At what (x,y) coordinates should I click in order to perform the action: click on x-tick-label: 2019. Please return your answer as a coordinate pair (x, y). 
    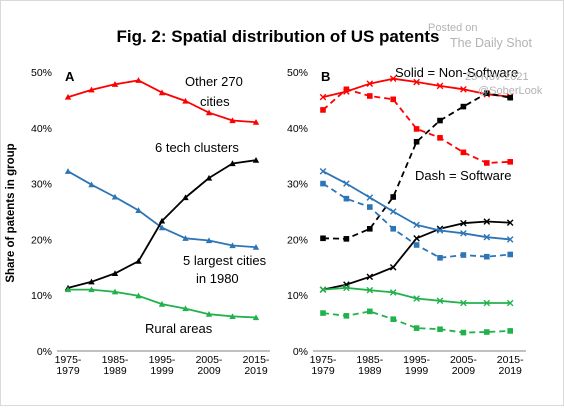
    Looking at the image, I should click on (511, 371).